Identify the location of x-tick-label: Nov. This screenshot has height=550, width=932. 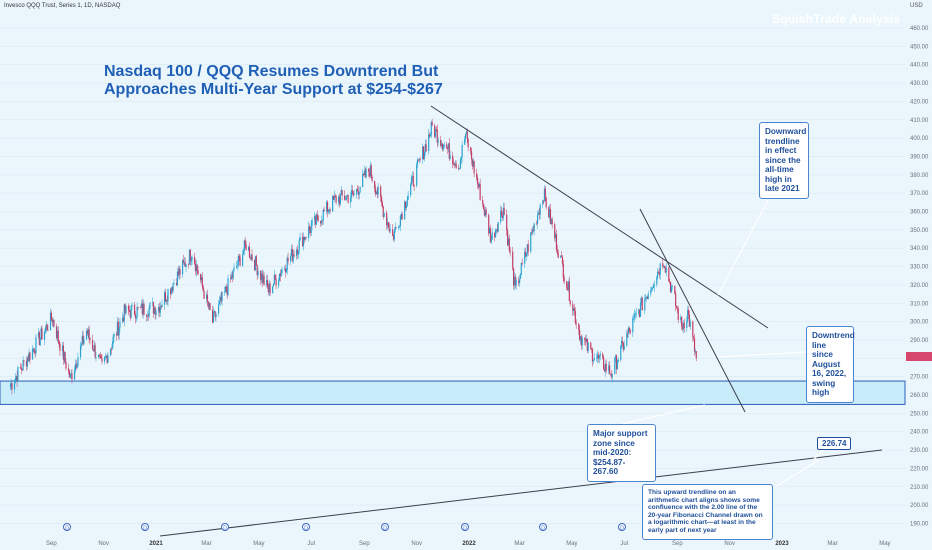
(103, 544).